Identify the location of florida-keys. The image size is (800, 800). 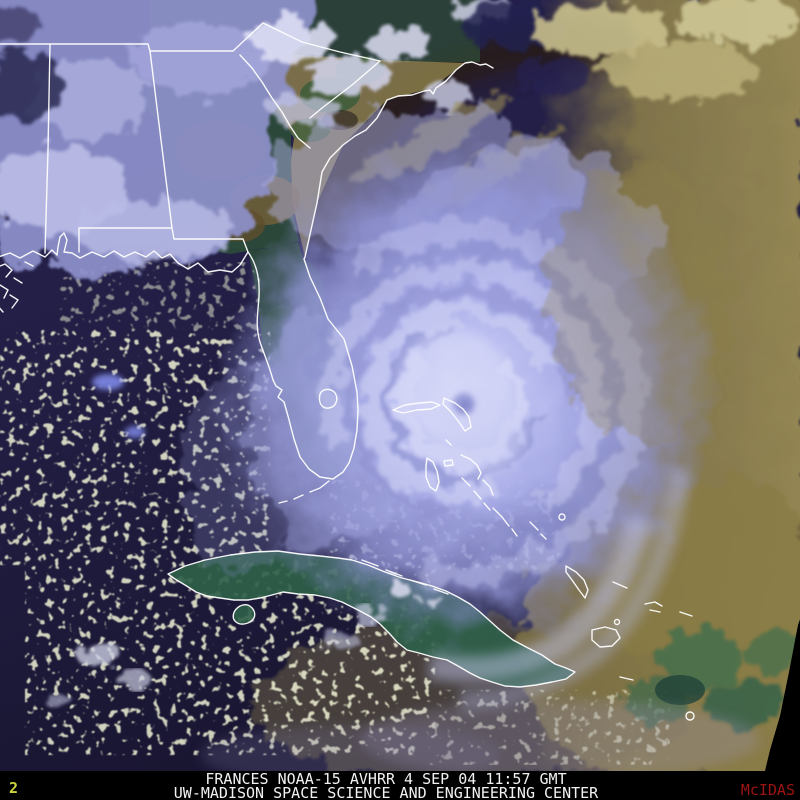
(304, 492).